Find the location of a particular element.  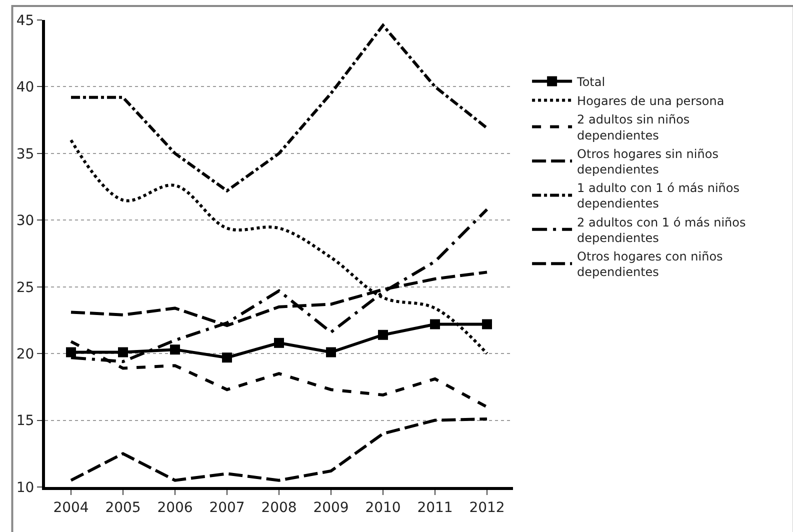

legend-label: 1 adulto con 1 ó más niños dependientes is located at coordinates (658, 196).